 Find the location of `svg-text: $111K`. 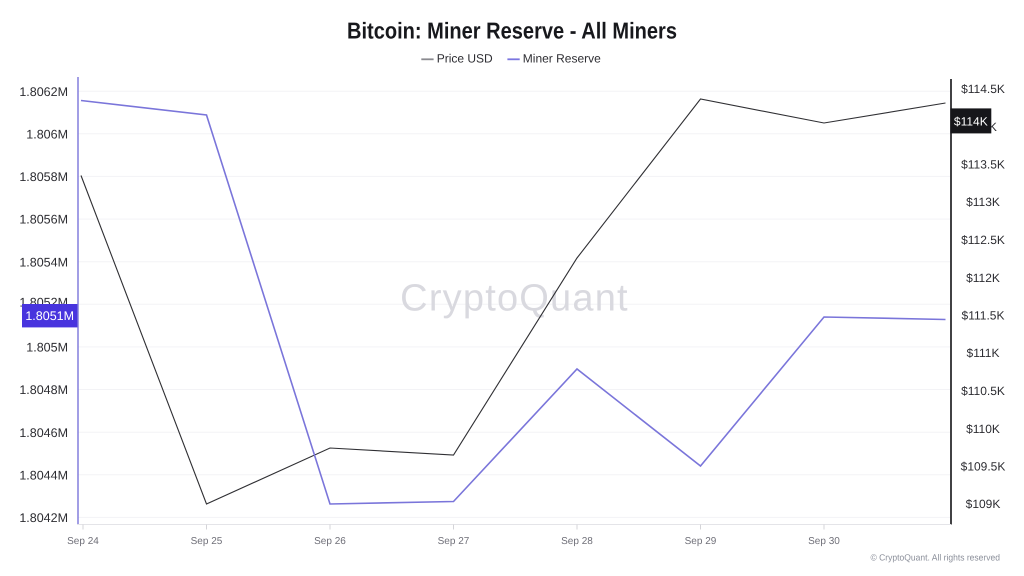

svg-text: $111K is located at coordinates (983, 353).